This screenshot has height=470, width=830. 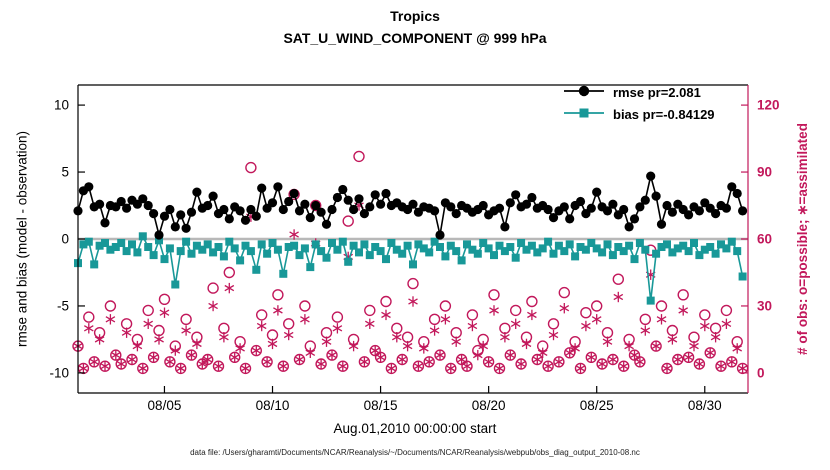 I want to click on right-axis-label: # of obs: o=possible; ∗=assimilated, so click(x=802, y=239).